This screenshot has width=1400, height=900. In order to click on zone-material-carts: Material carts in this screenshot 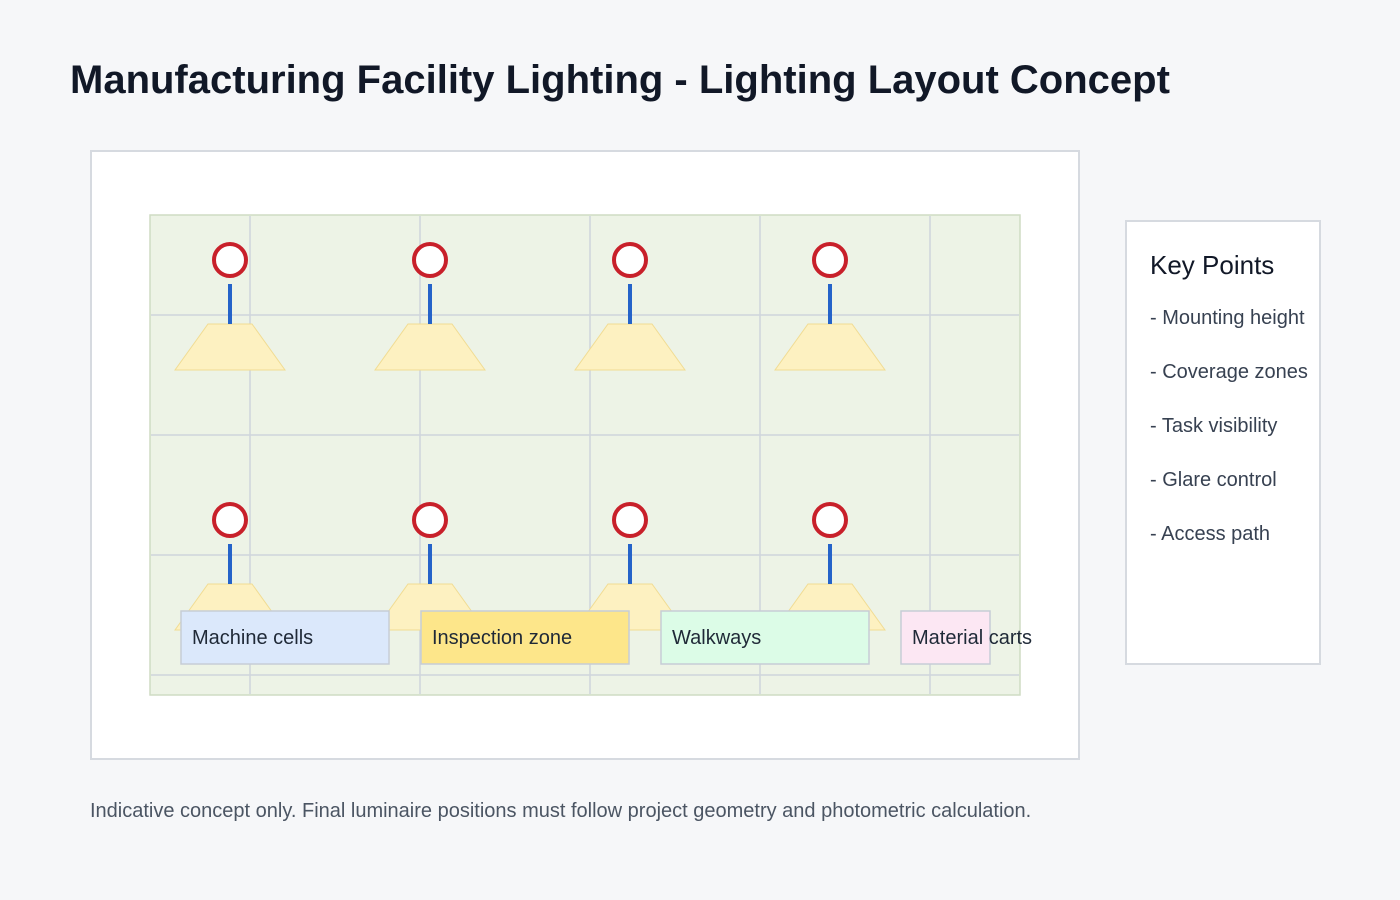, I will do `click(966, 637)`.